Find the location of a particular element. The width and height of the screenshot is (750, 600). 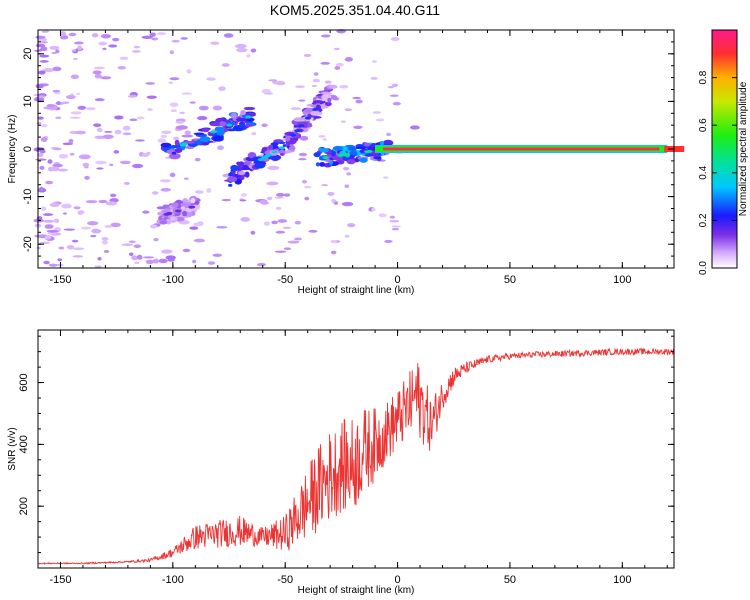

upper-rising-trace-peak is located at coordinates (248, 117).